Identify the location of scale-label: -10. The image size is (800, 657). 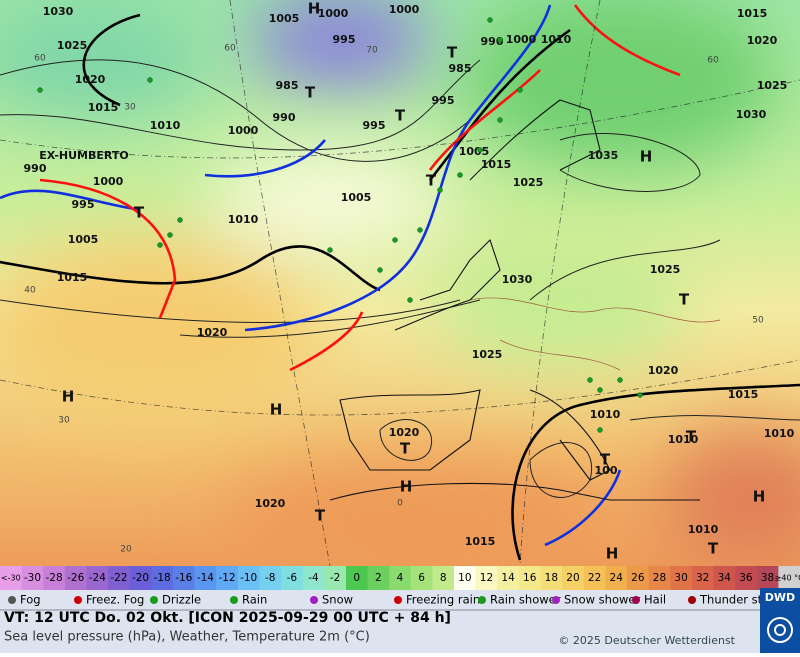
(248, 578).